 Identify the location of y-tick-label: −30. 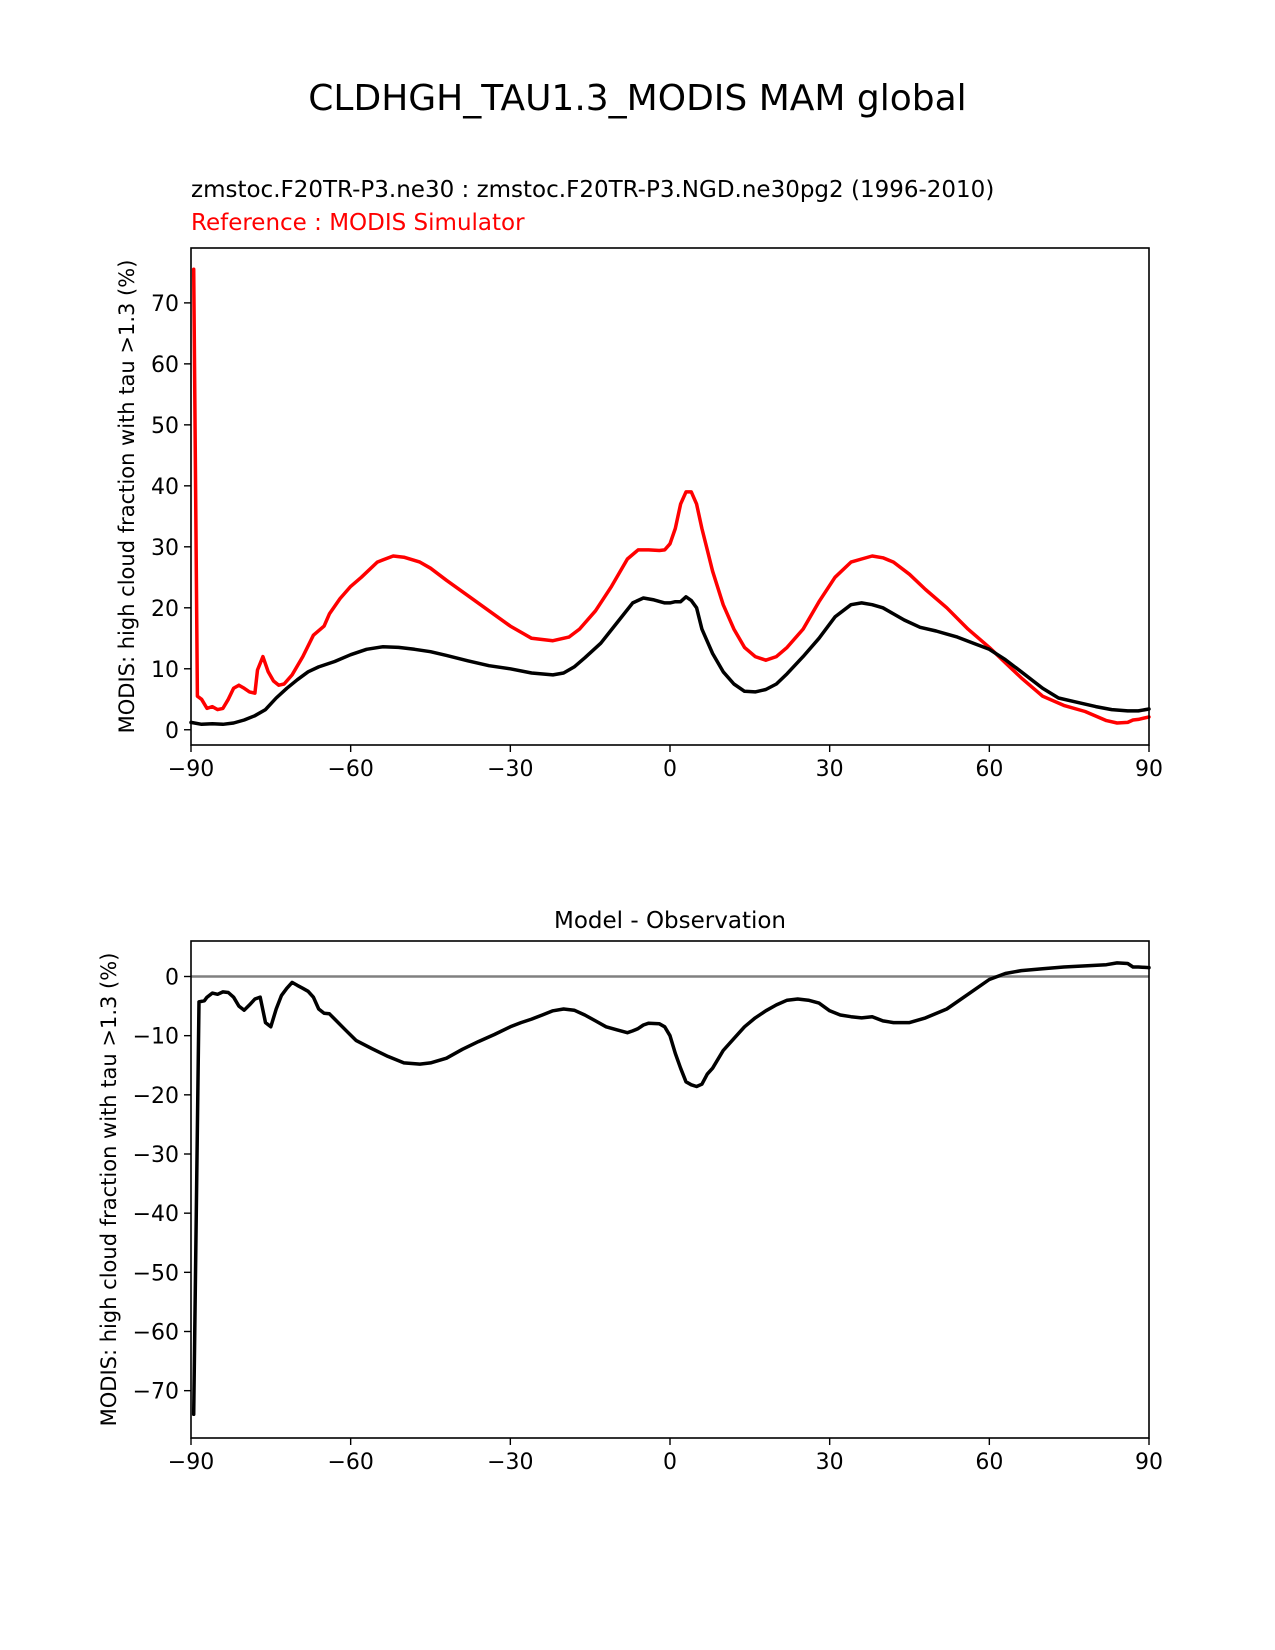
(156, 1155).